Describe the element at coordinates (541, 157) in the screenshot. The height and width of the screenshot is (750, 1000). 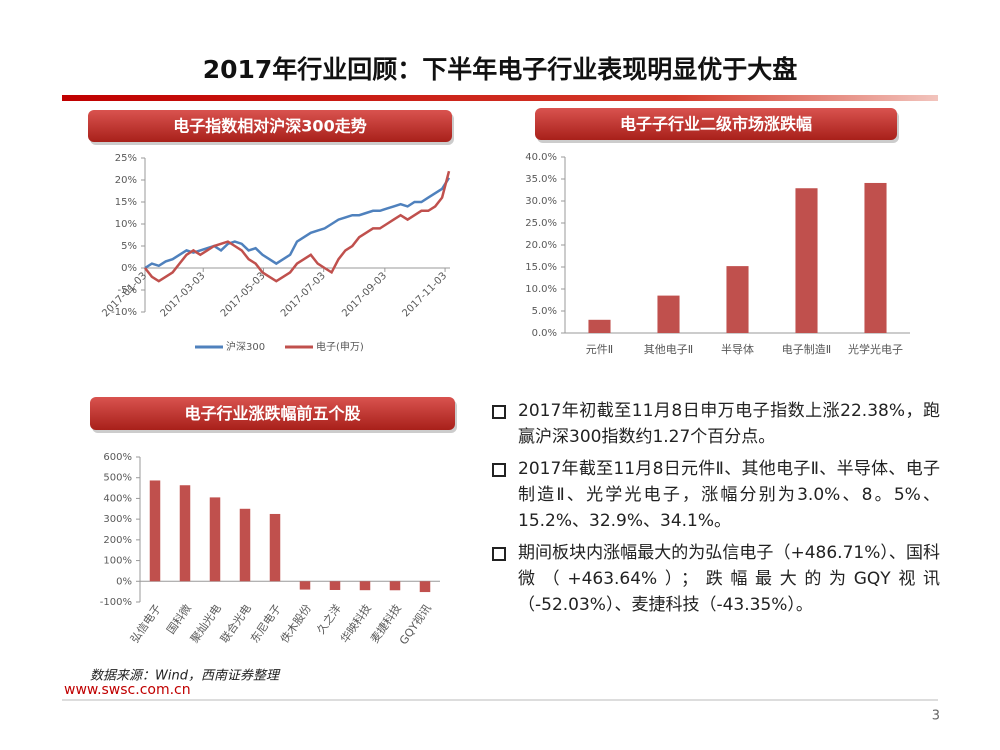
I see `y-tick-label: 40.0%` at that location.